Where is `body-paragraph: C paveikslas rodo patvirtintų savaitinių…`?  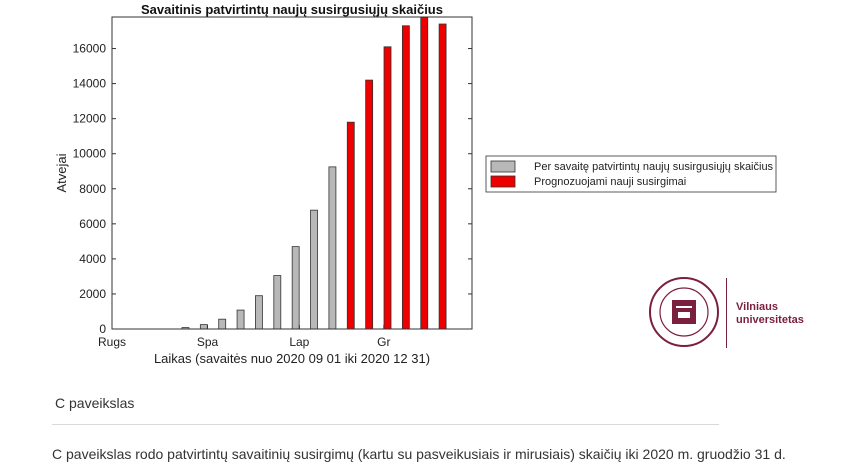
body-paragraph: C paveikslas rodo patvirtintų savaitinių… is located at coordinates (419, 454).